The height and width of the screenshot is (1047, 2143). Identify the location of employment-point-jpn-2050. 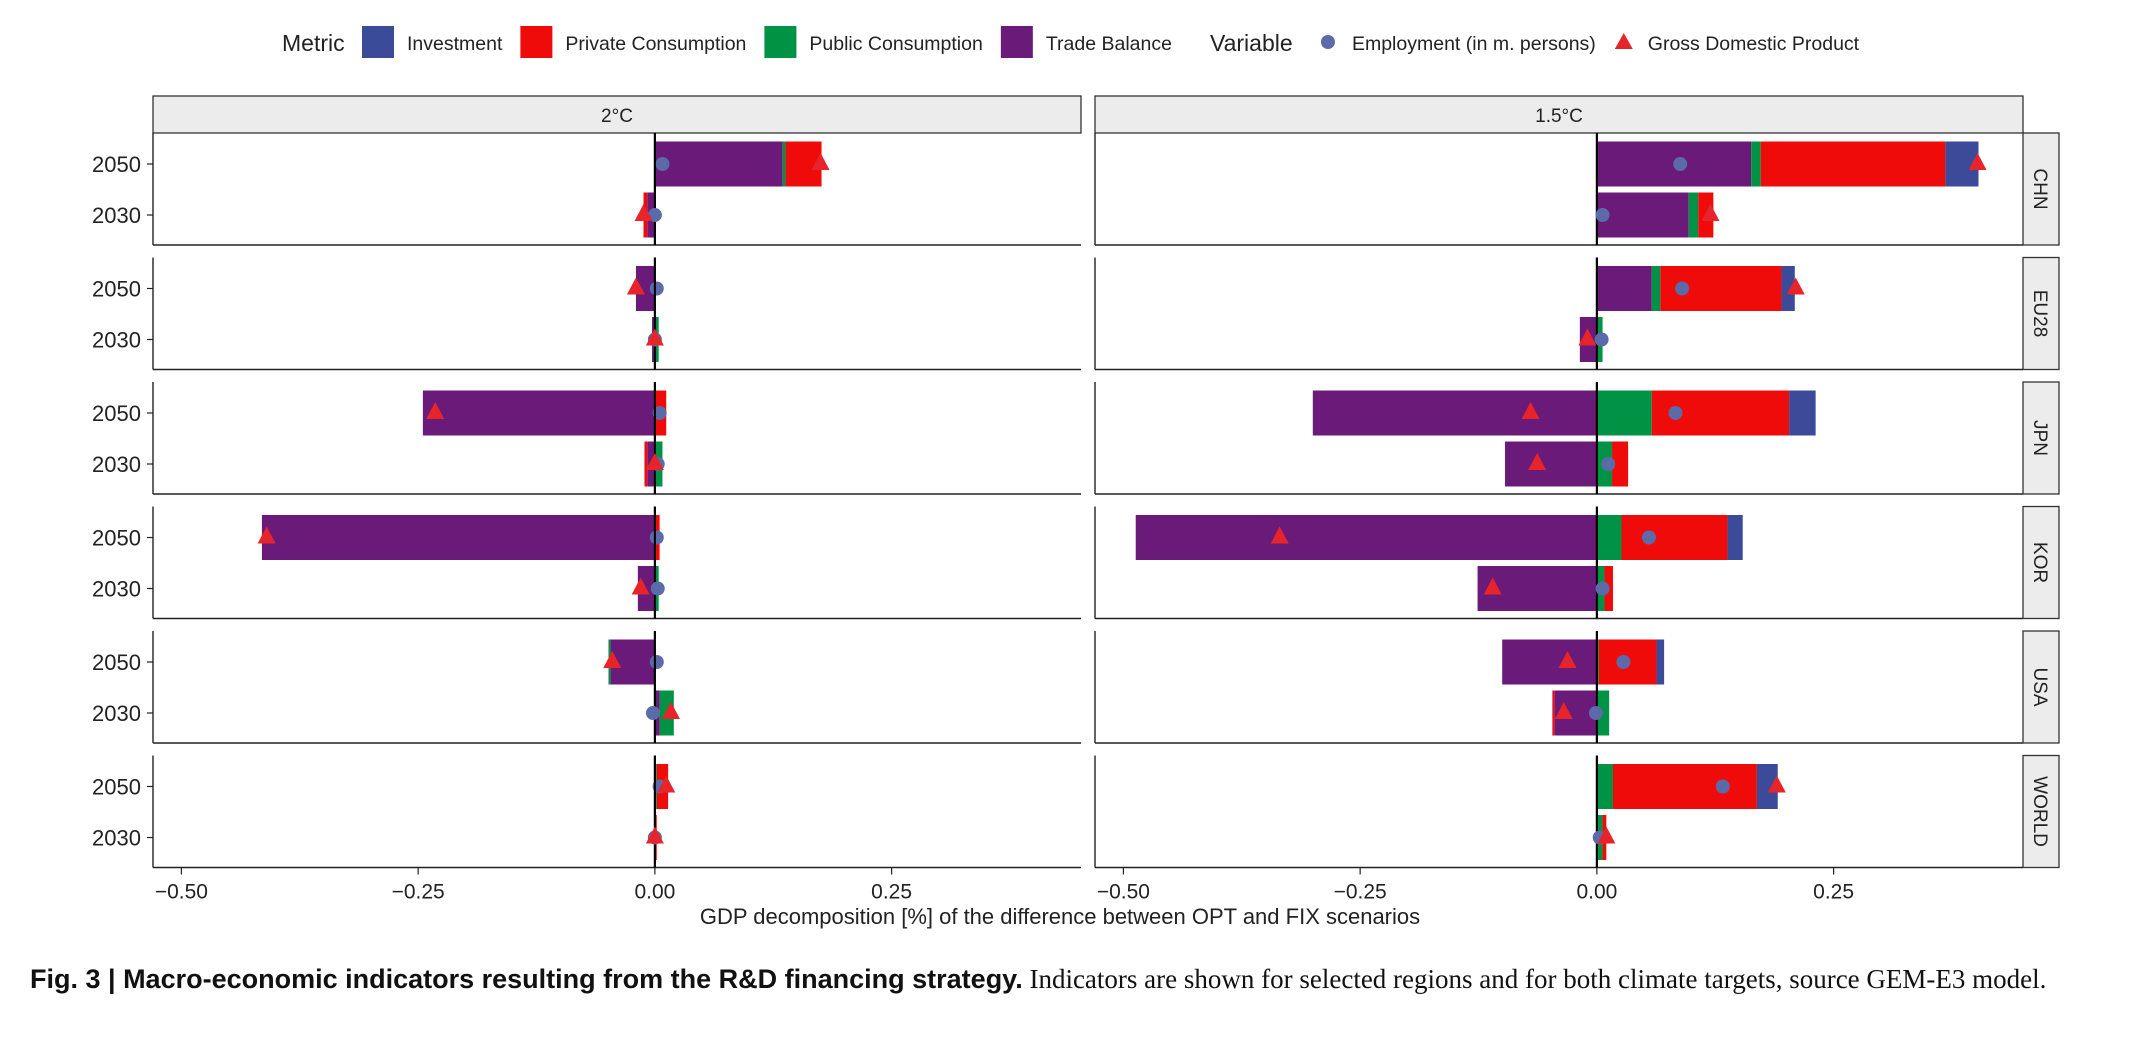
(1675, 413).